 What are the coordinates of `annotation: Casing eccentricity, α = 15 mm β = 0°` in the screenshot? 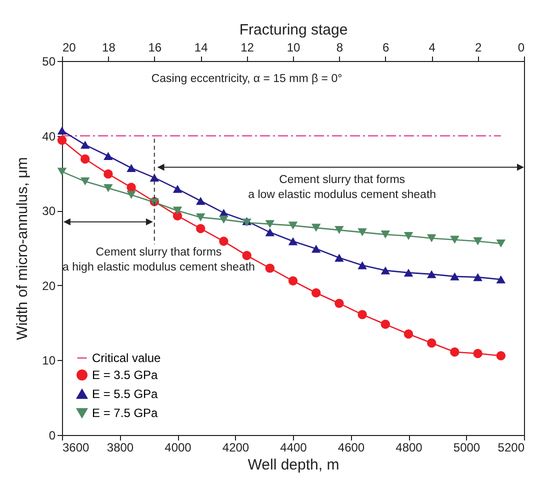 It's located at (246, 78).